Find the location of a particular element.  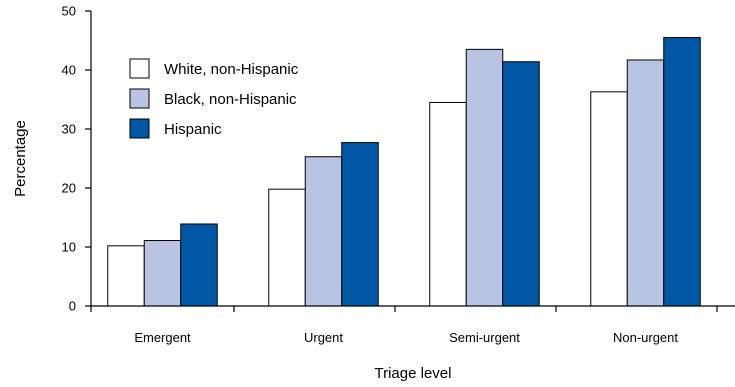

y-tick-label: 20 is located at coordinates (69, 188).